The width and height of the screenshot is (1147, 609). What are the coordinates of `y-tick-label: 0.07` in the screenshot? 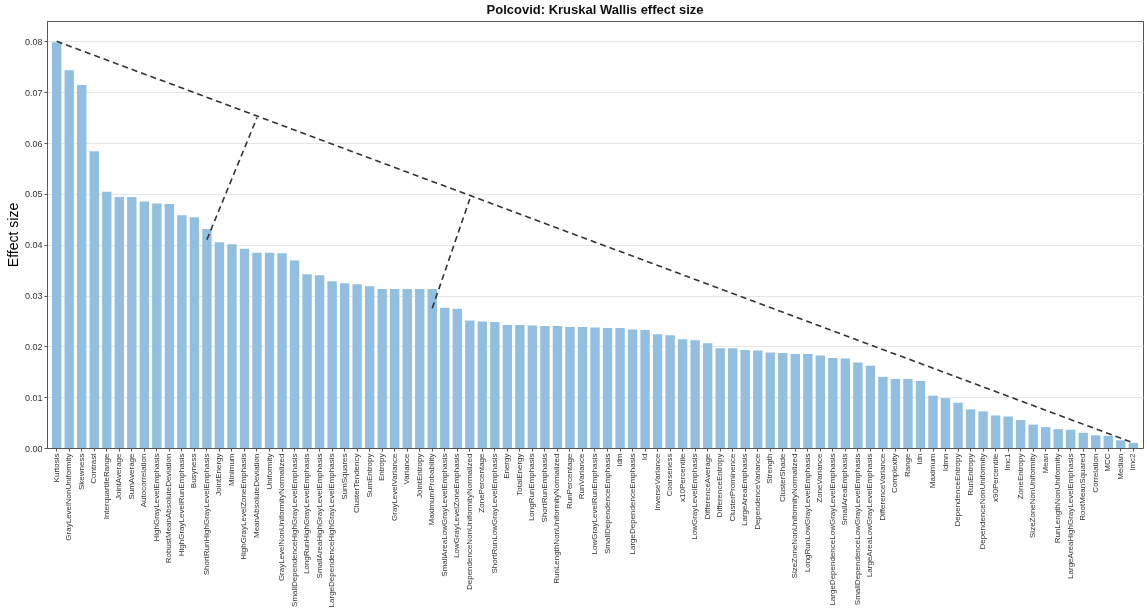 It's located at (33, 92).